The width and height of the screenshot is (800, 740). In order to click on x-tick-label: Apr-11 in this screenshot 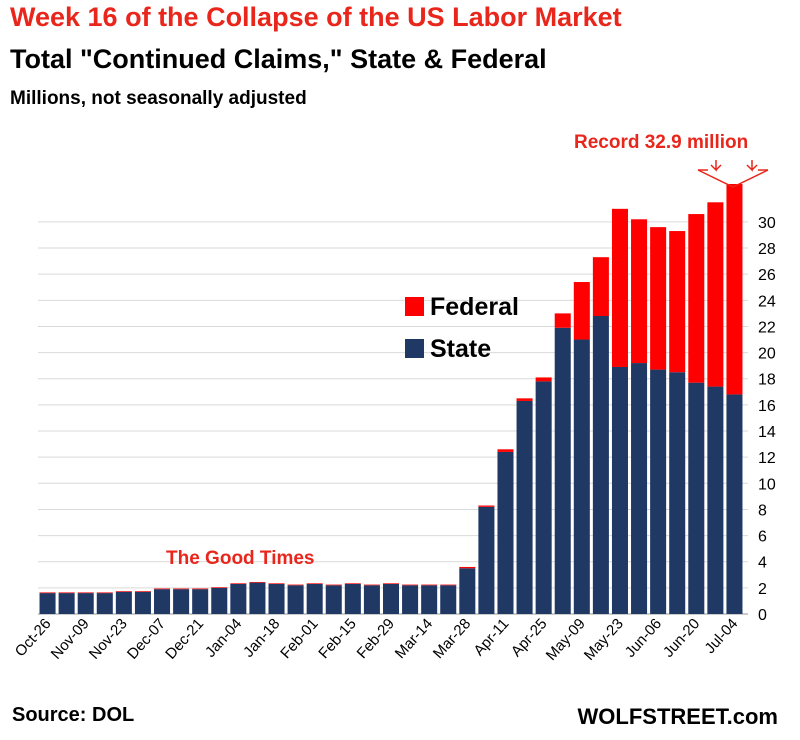, I will do `click(491, 637)`.